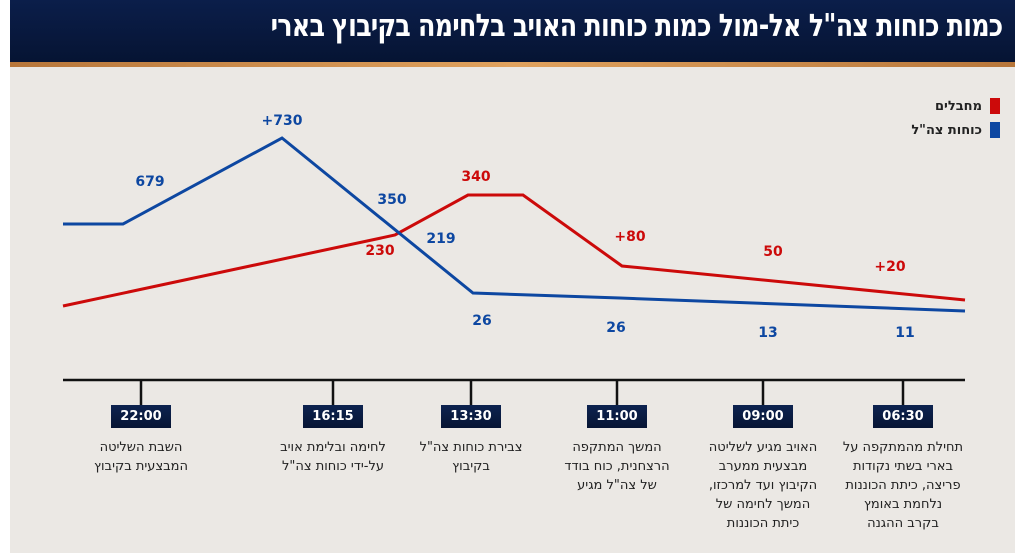 Image resolution: width=1024 pixels, height=553 pixels. I want to click on time-label: 13:30, so click(471, 416).